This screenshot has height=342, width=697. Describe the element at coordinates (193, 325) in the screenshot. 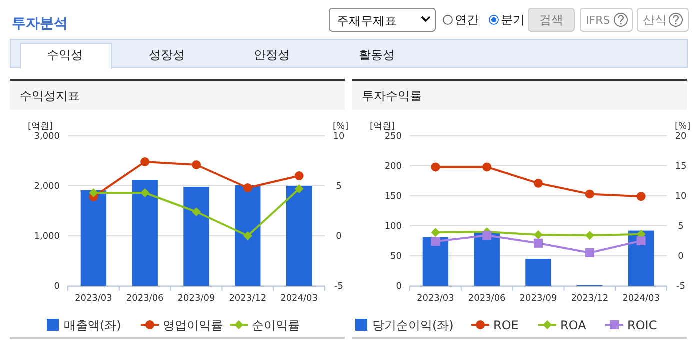

I see `legend-label: 영업이익률` at that location.